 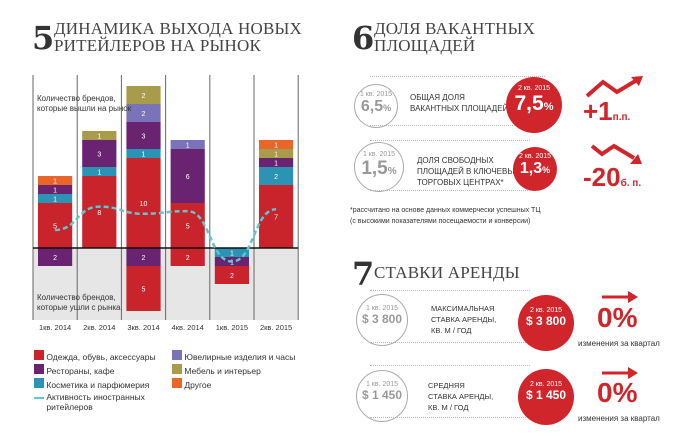 I want to click on current-value-circle: 2 кв. 2015 7,5%, so click(x=534, y=105).